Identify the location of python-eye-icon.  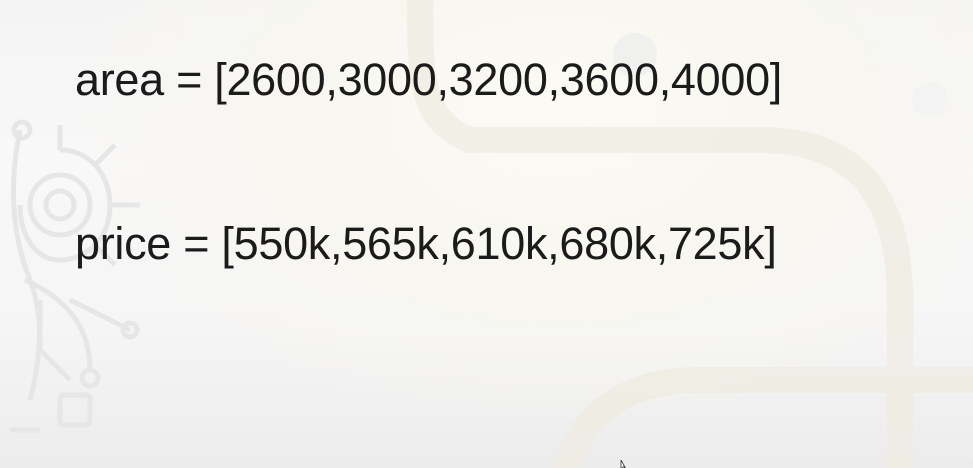
(635, 55).